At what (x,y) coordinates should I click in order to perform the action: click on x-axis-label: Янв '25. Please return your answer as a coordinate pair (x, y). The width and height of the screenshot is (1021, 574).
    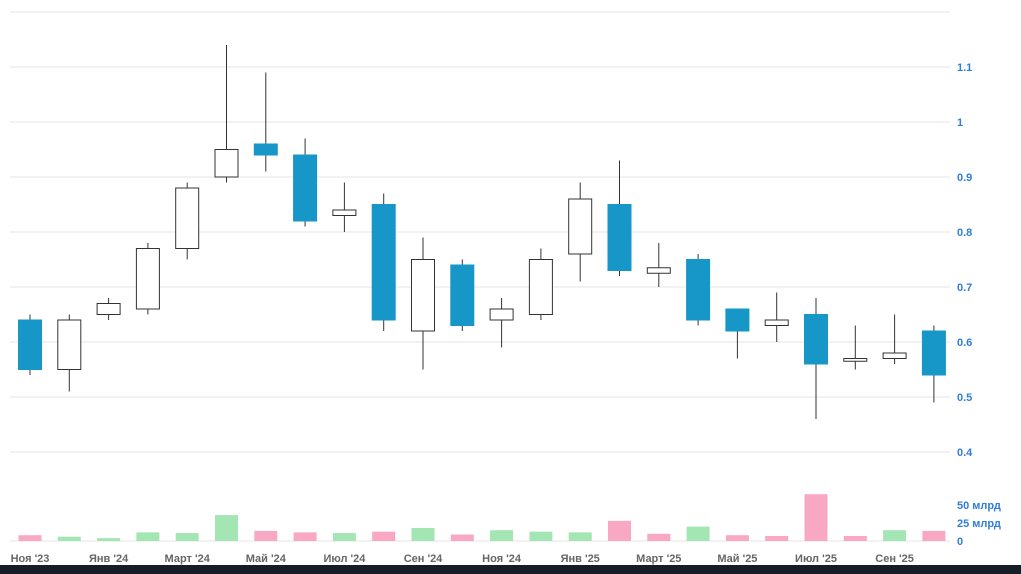
    Looking at the image, I should click on (580, 559).